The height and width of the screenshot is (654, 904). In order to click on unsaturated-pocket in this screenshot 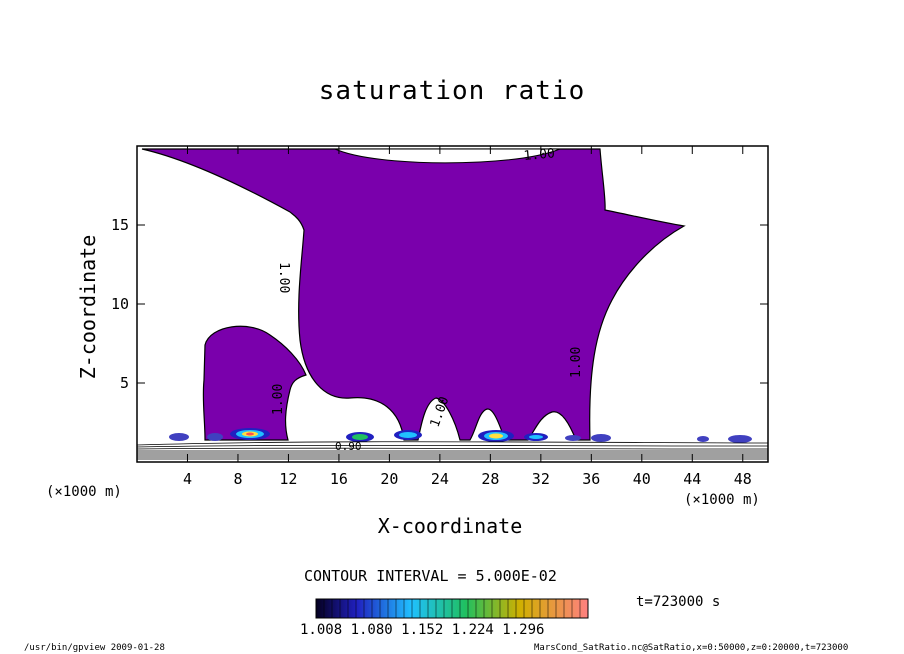, I will do `click(447, 156)`.